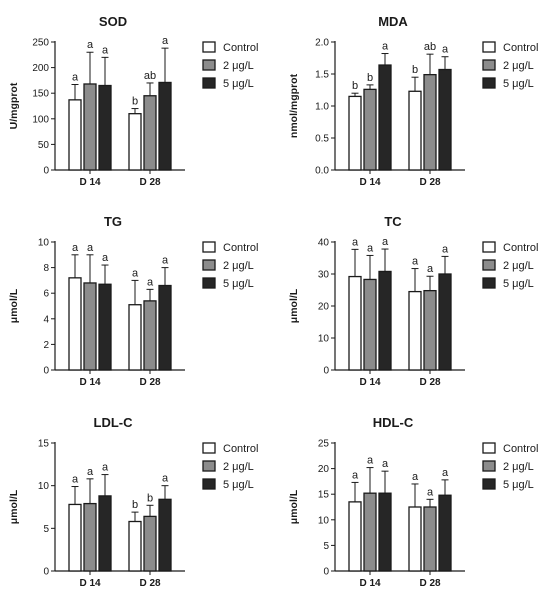  I want to click on y-tick-label: 6, so click(46, 294).